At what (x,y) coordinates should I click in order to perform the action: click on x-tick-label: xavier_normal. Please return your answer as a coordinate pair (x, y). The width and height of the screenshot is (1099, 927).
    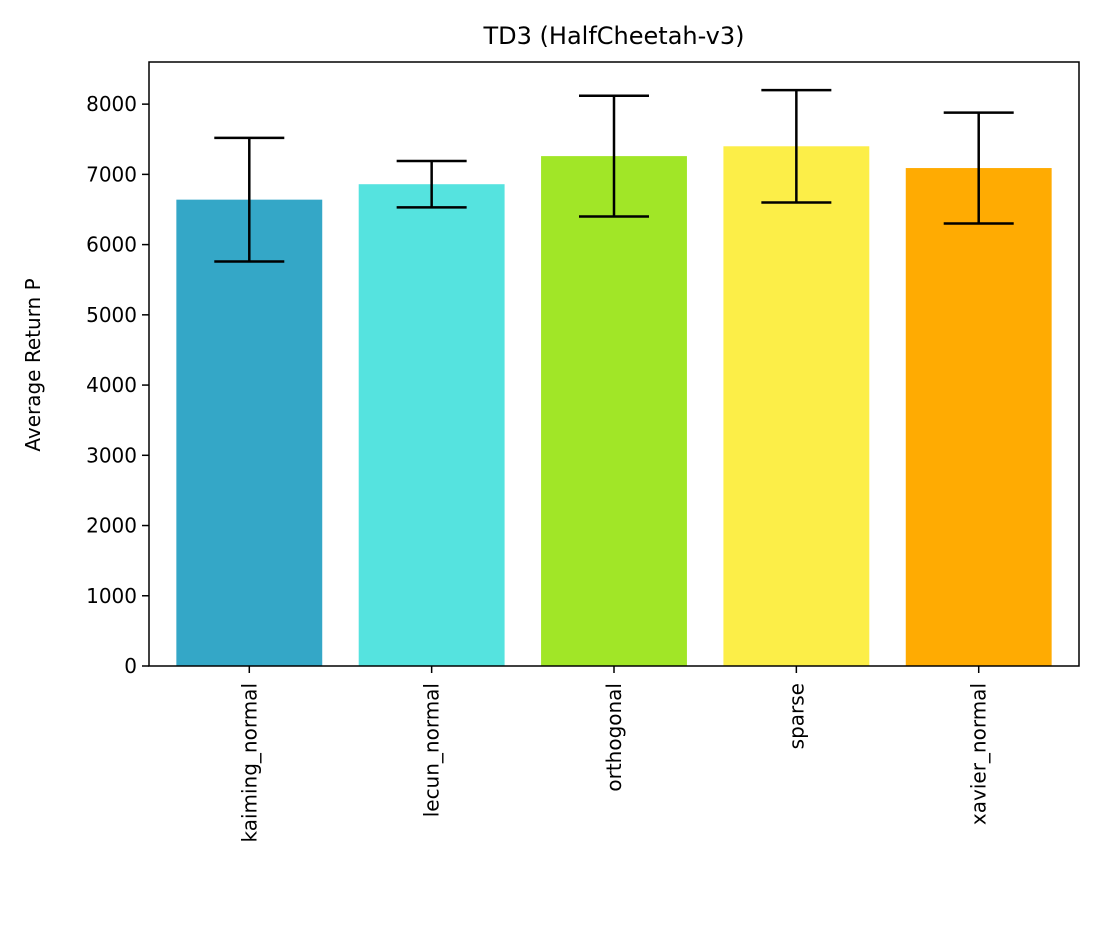
    Looking at the image, I should click on (979, 754).